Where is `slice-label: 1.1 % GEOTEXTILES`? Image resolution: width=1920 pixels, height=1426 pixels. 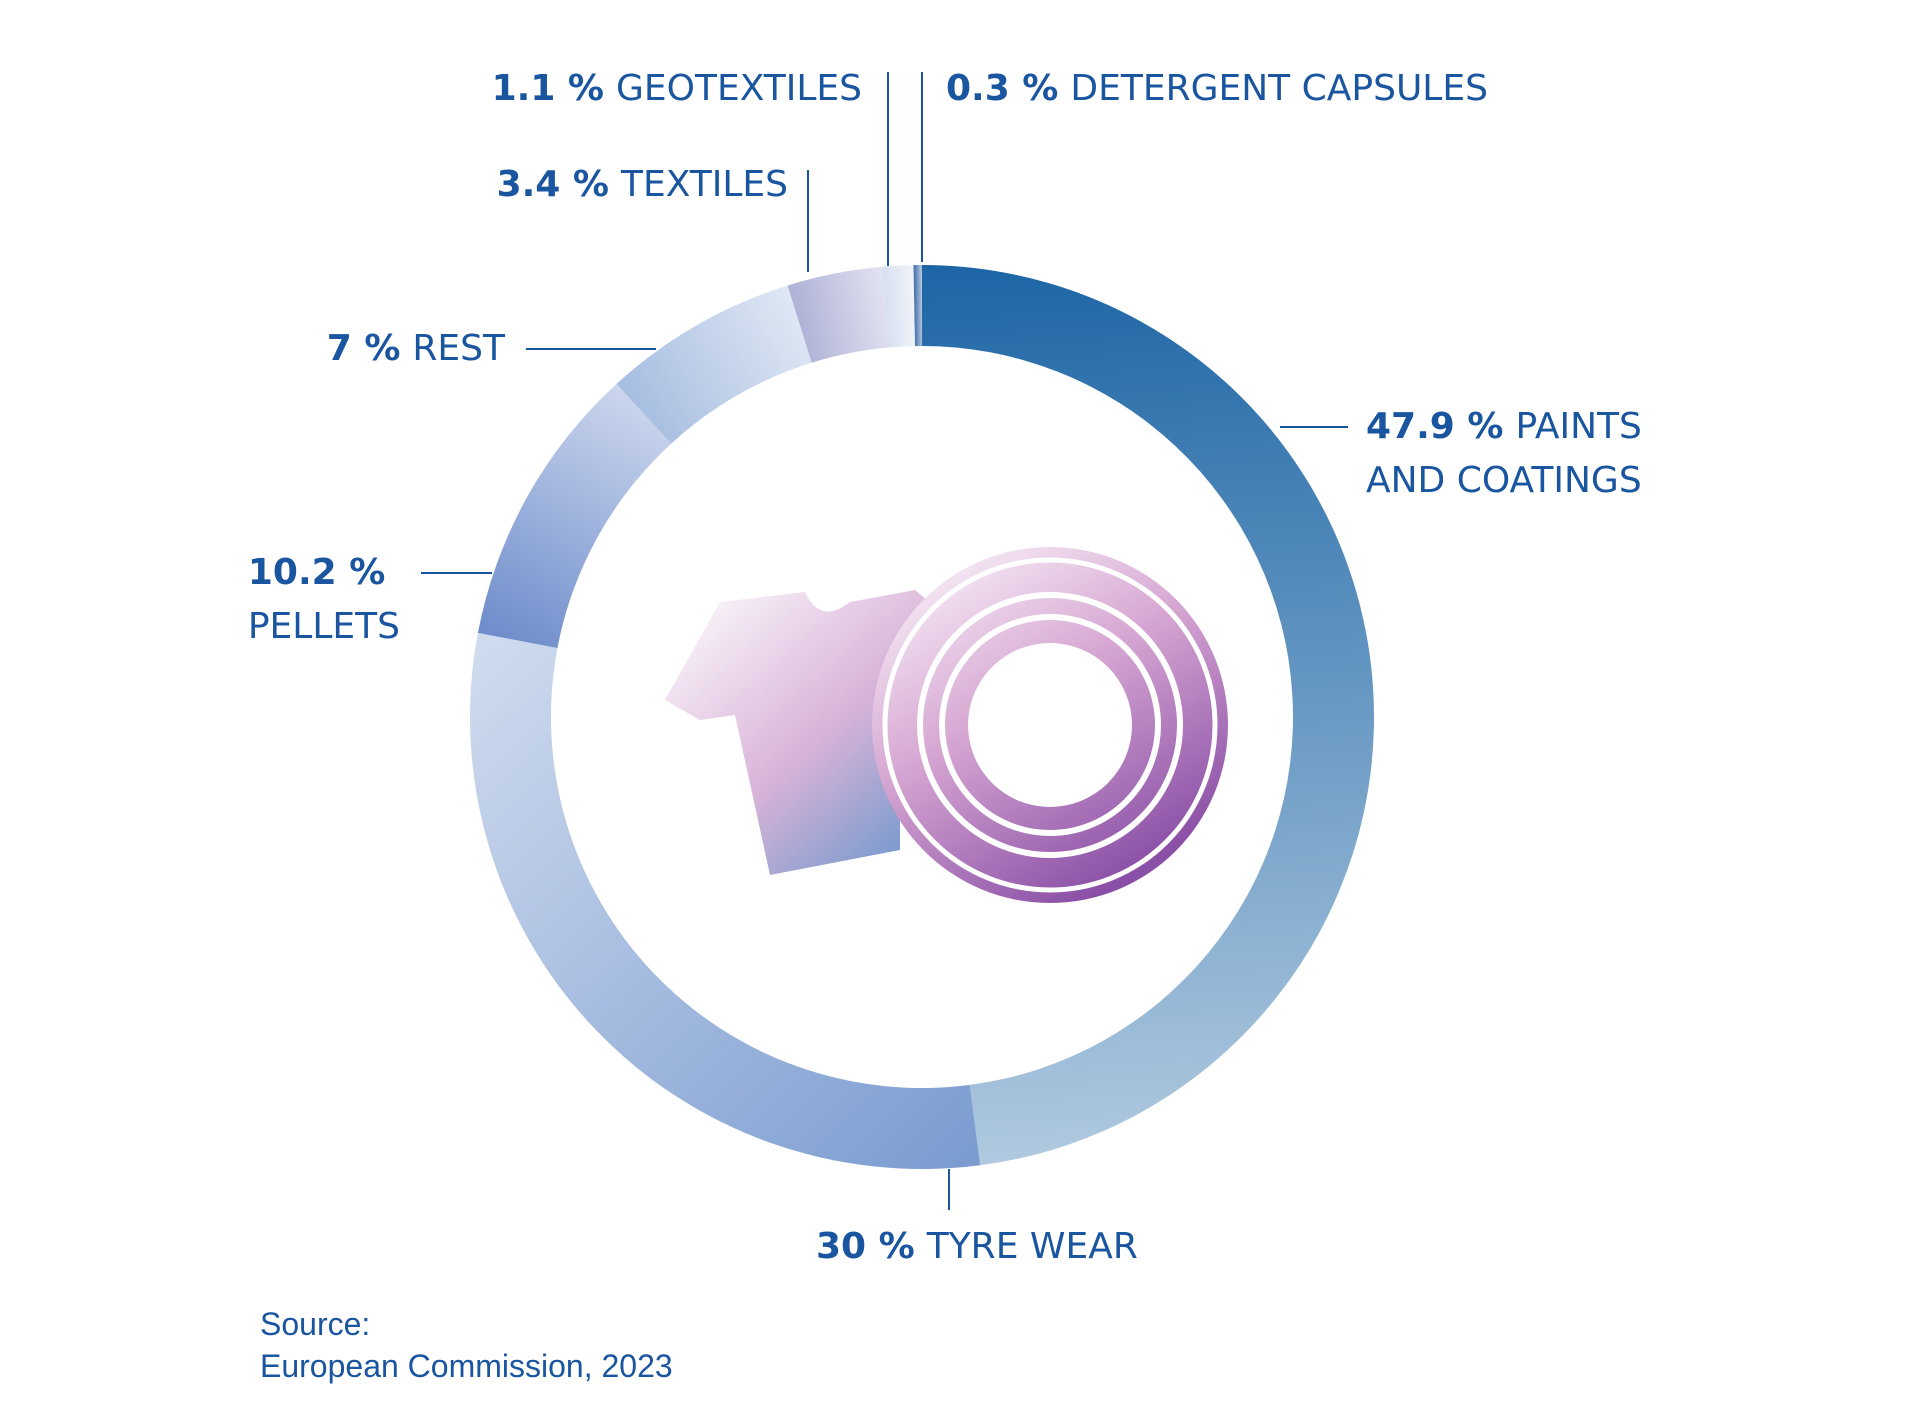 slice-label: 1.1 % GEOTEXTILES is located at coordinates (677, 89).